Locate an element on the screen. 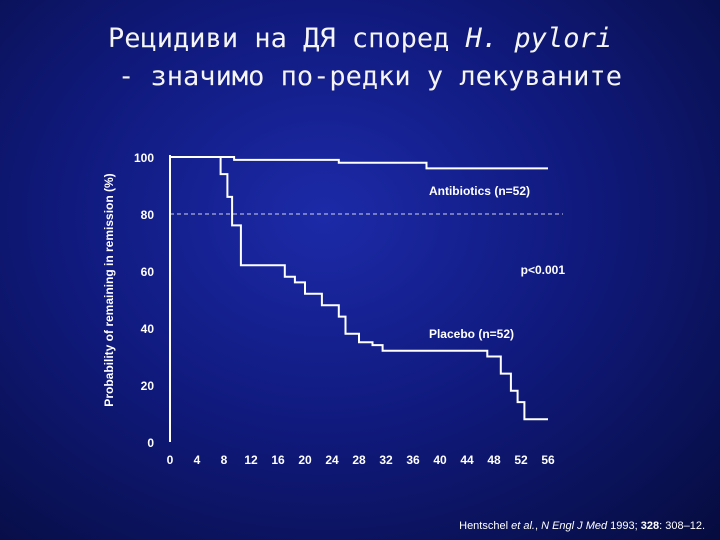  title-line-1-prefix: Рецидиви на ДЯ според is located at coordinates (287, 38).